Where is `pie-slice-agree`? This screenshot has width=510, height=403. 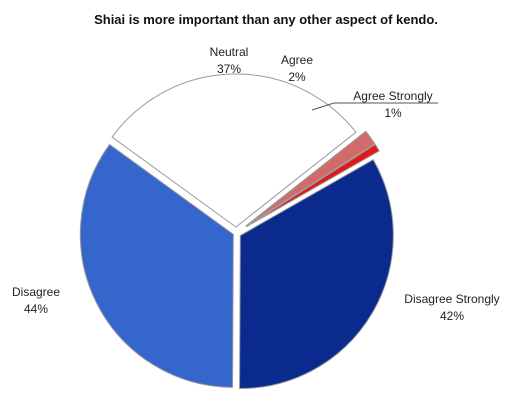 pie-slice-agree is located at coordinates (310, 178).